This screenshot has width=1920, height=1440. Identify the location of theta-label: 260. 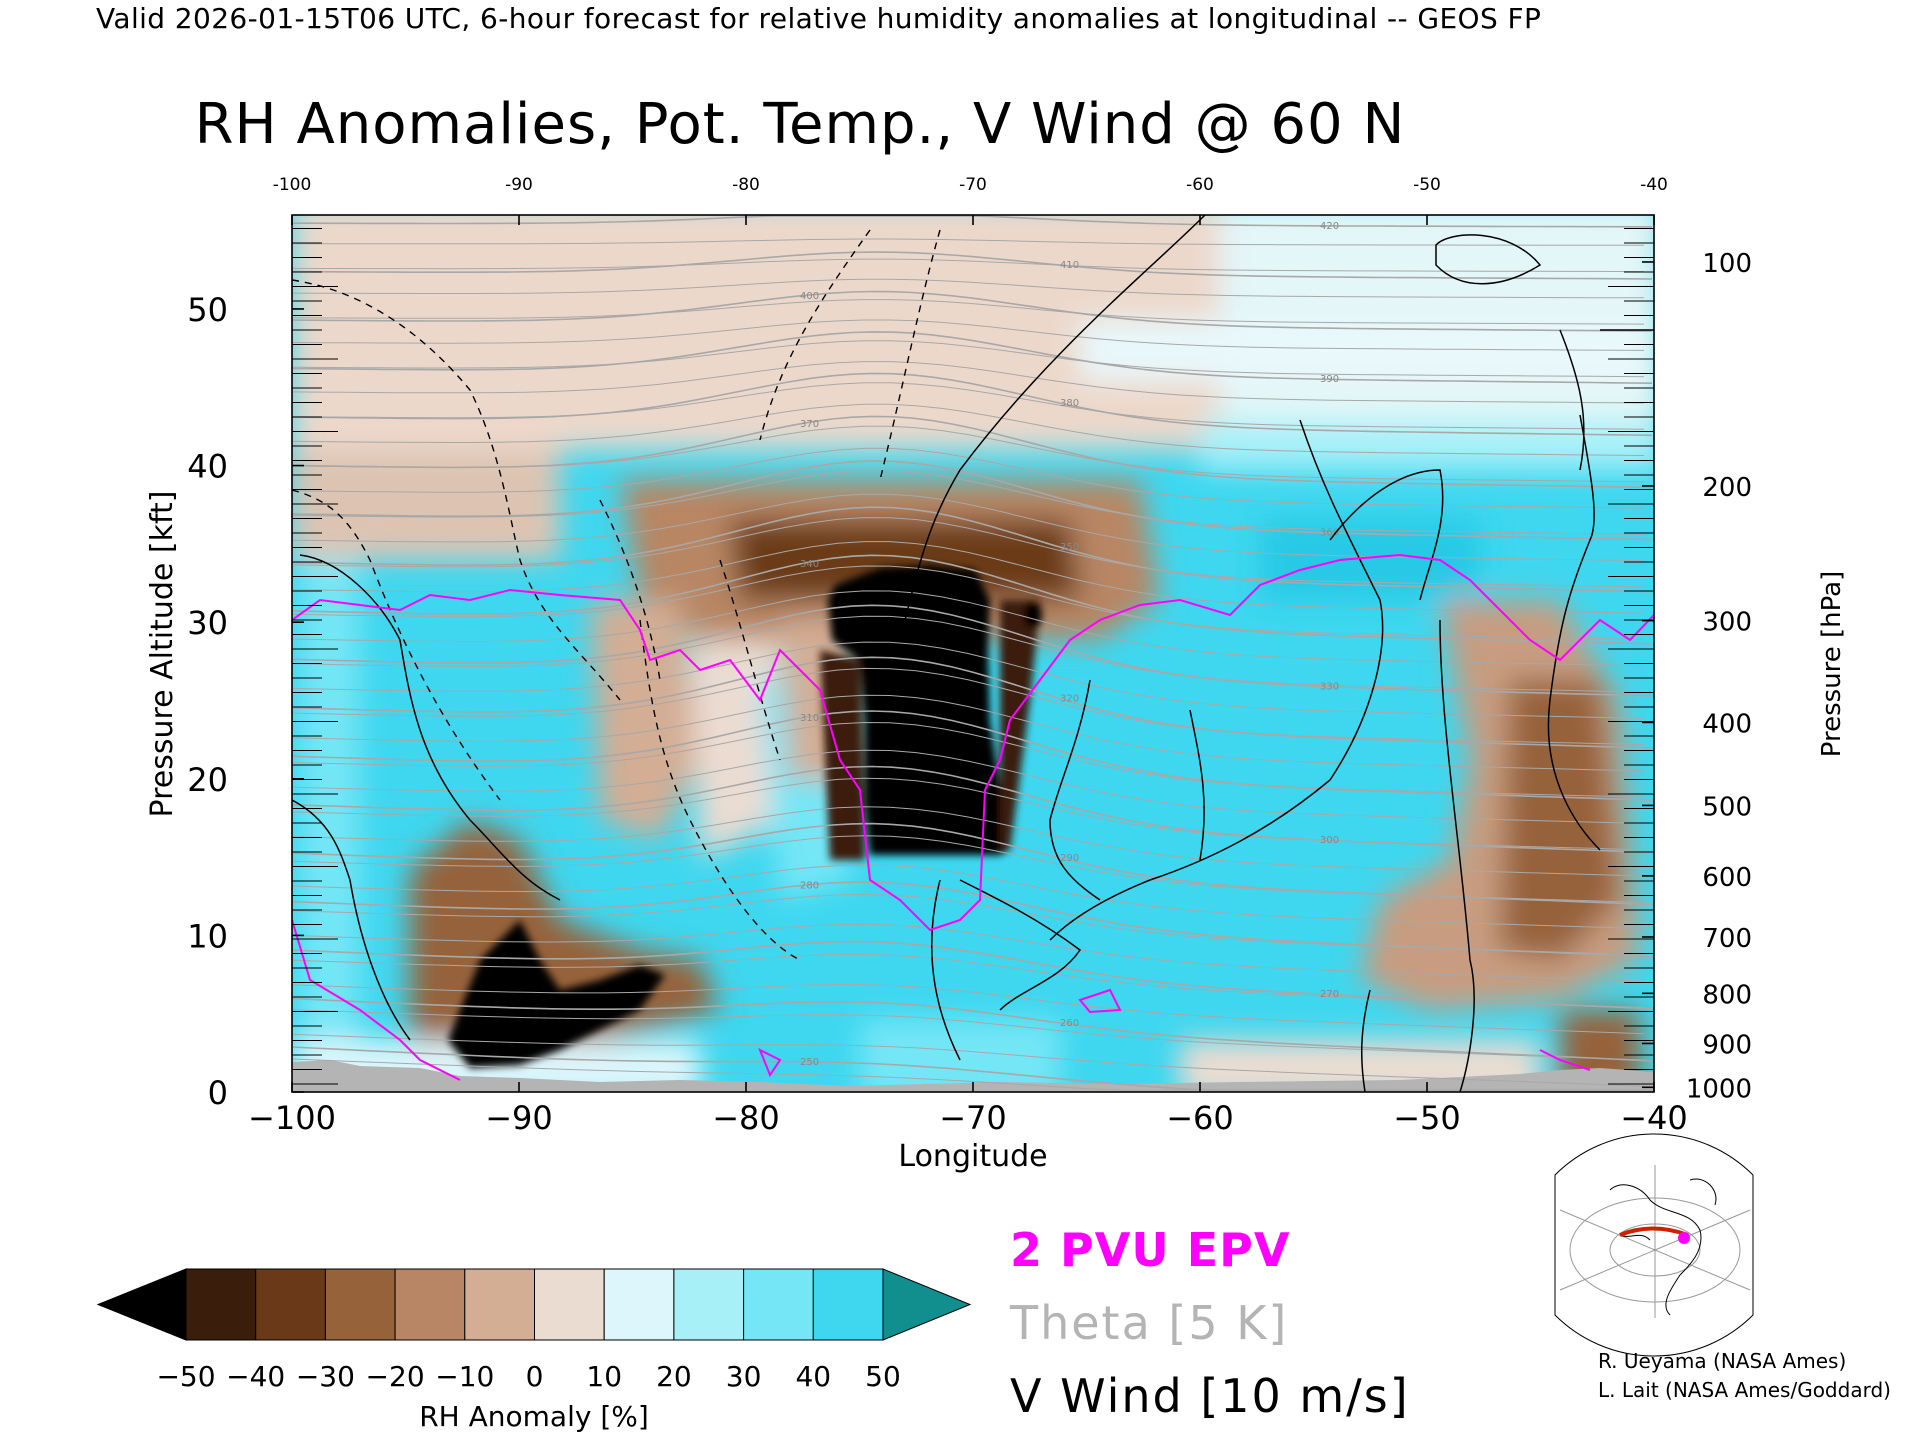
(1069, 1023).